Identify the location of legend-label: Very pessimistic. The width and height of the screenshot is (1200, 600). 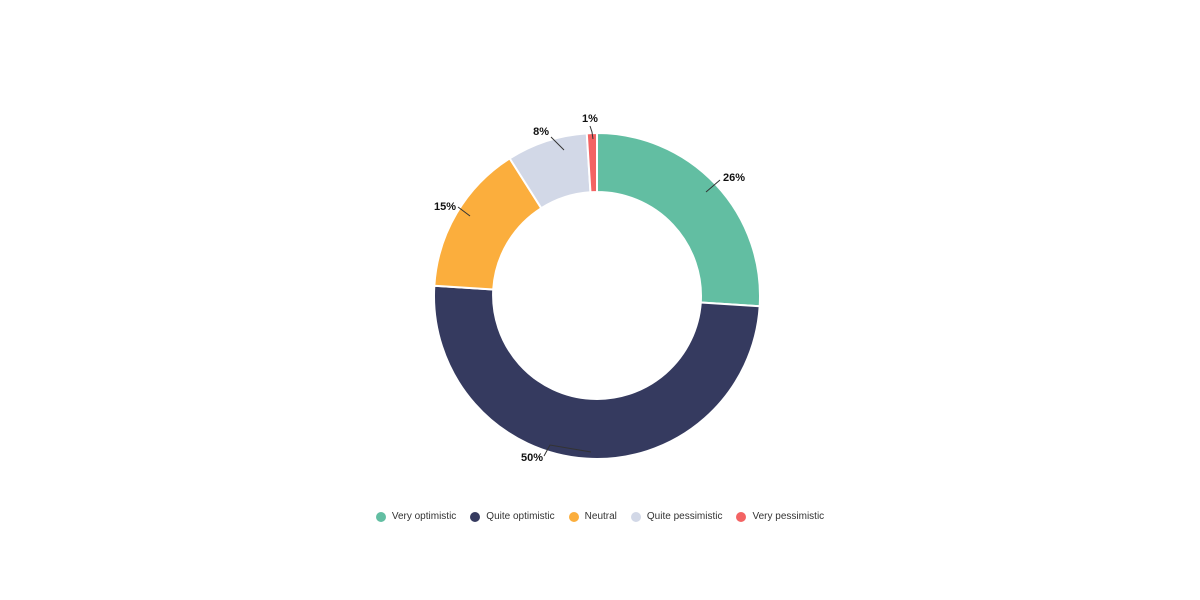
(788, 516).